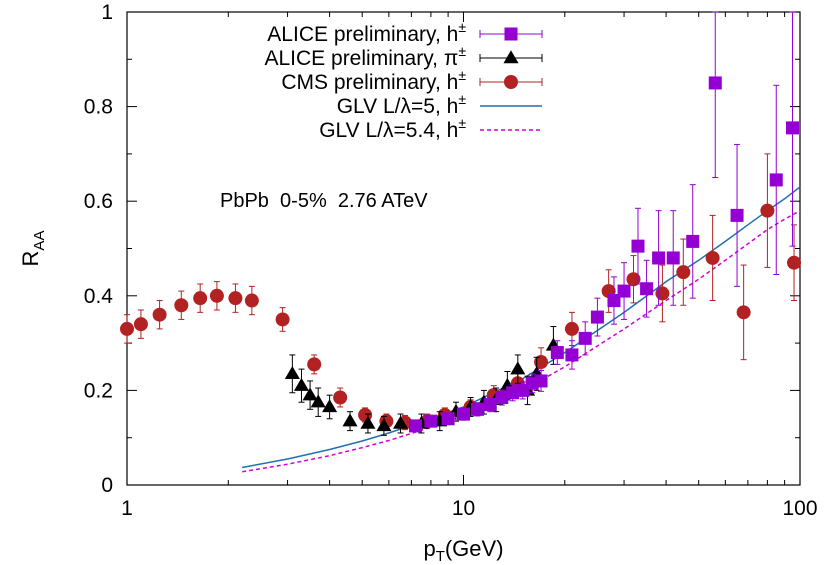 Image resolution: width=829 pixels, height=565 pixels. I want to click on legend-label: CMS preliminary, h±, so click(373, 80).